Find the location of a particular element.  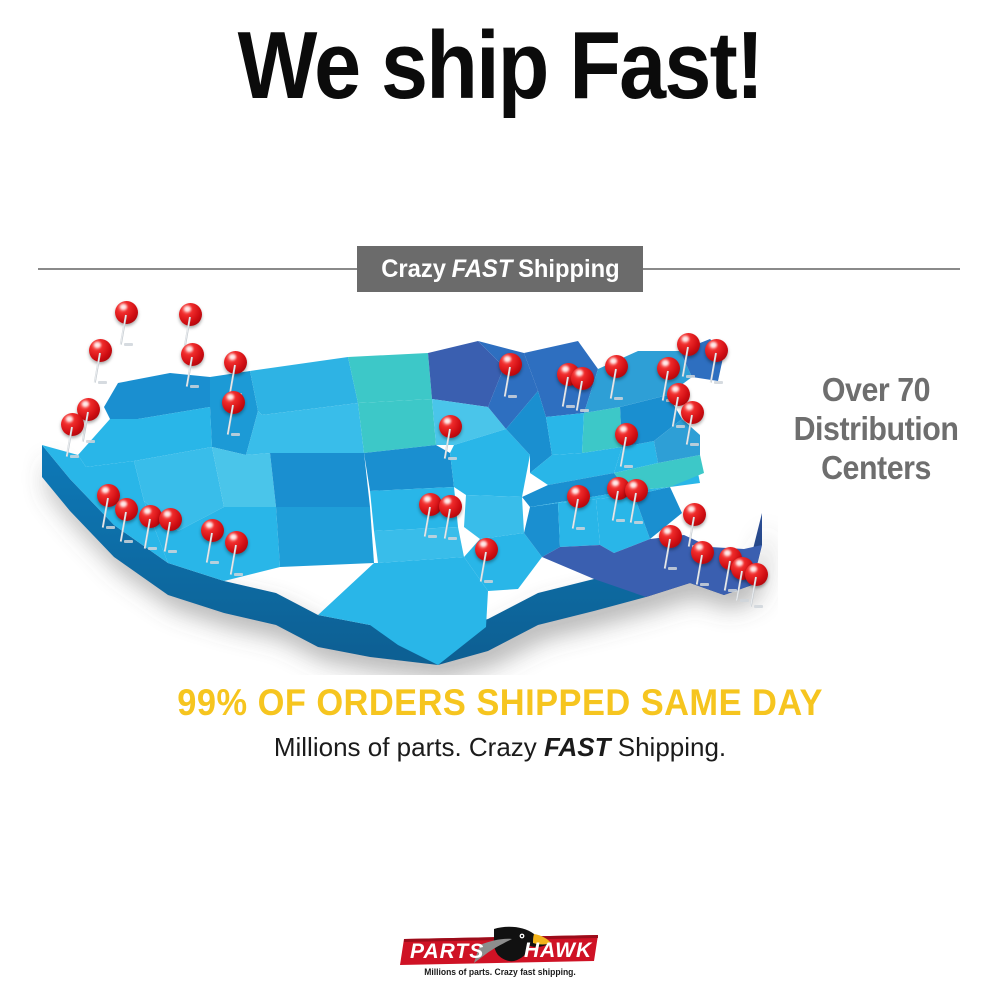

state-colorado is located at coordinates (320, 480).